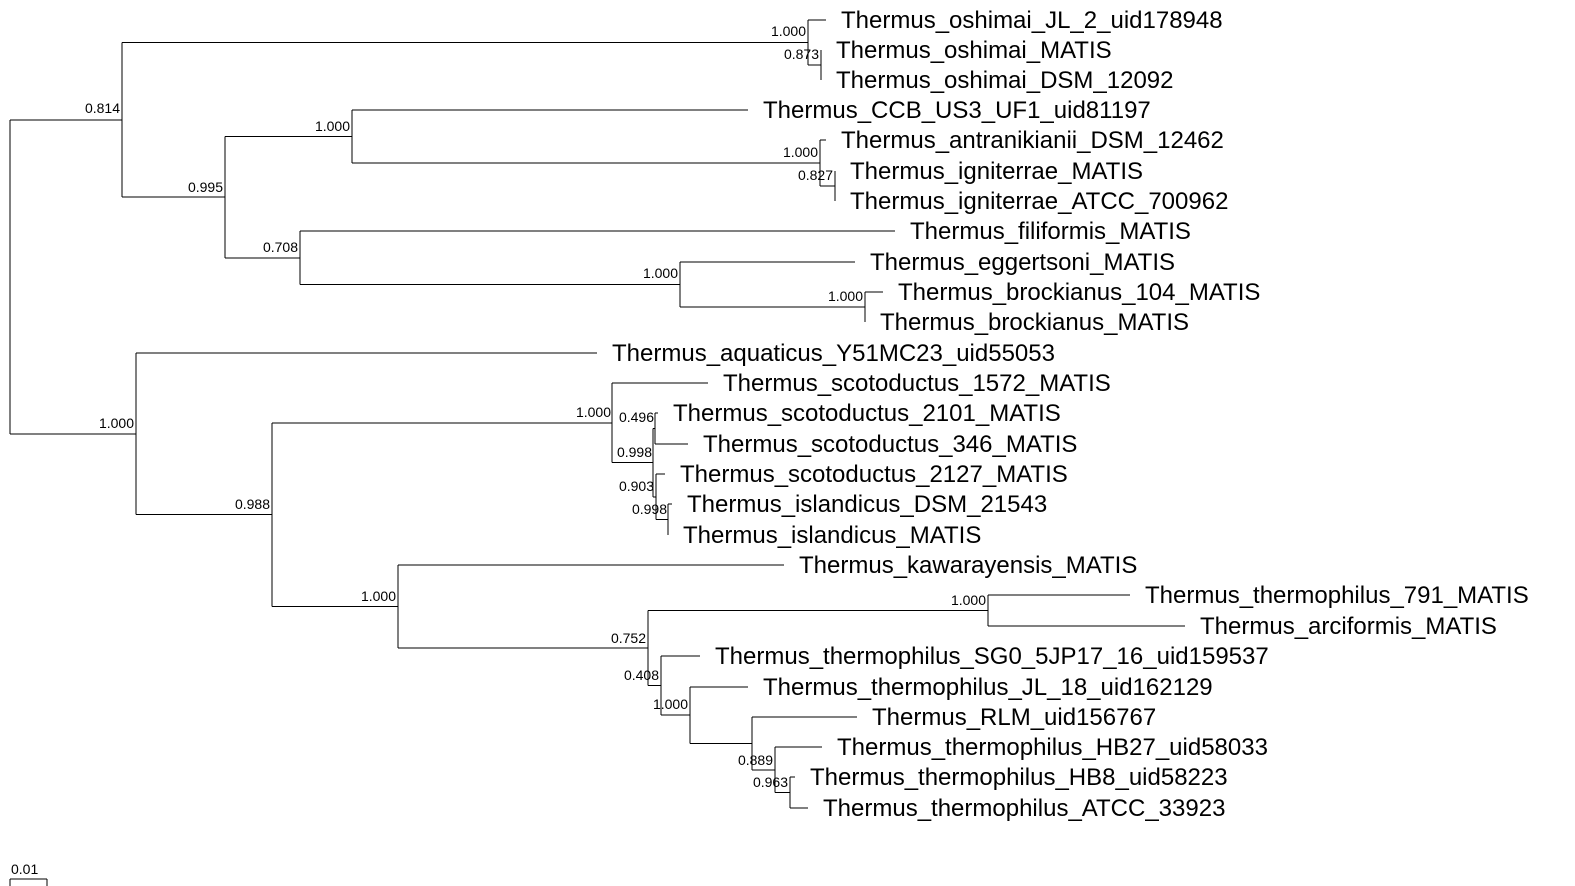 The height and width of the screenshot is (886, 1575). What do you see at coordinates (1079, 292) in the screenshot?
I see `leaf-label: Thermus_brockianus_104_MATIS` at bounding box center [1079, 292].